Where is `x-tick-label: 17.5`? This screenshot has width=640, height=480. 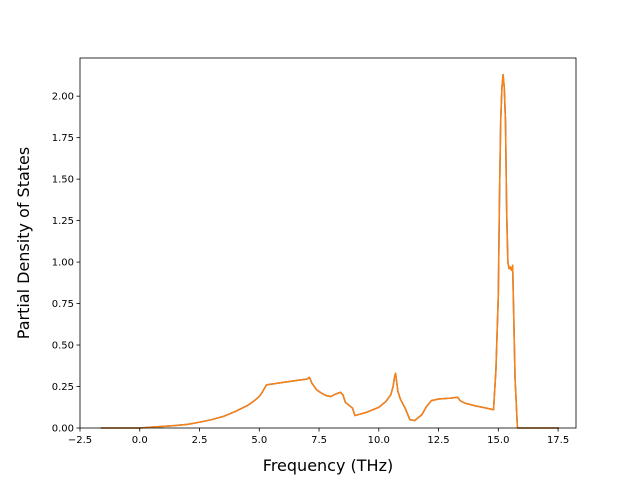
x-tick-label: 17.5 is located at coordinates (558, 440).